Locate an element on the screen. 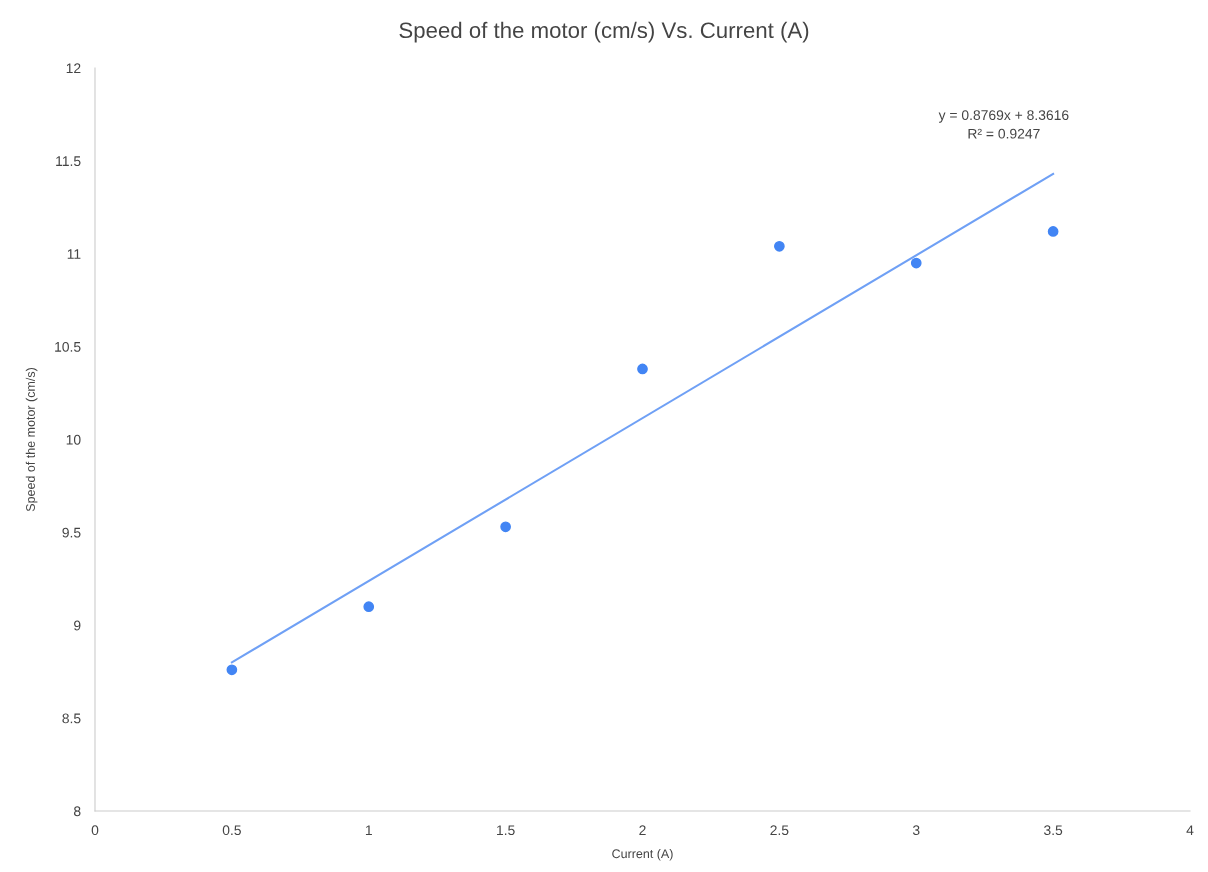  x-axis-title: Current (A) is located at coordinates (642, 854).